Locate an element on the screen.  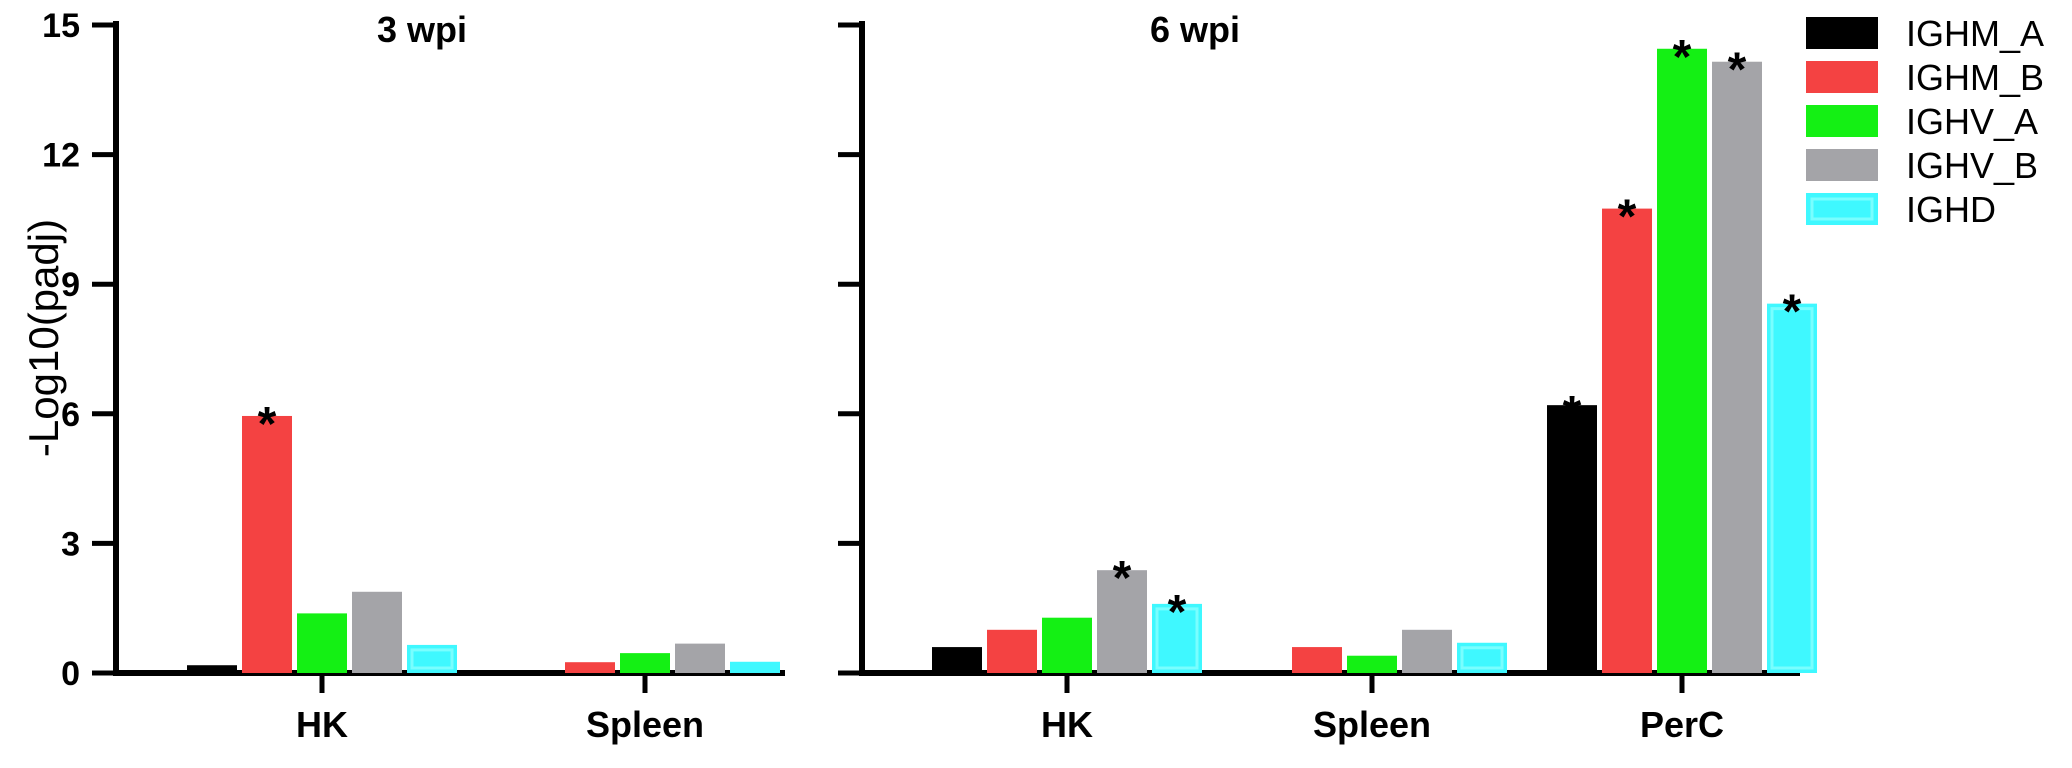
legend-label: IGHD is located at coordinates (1951, 209).